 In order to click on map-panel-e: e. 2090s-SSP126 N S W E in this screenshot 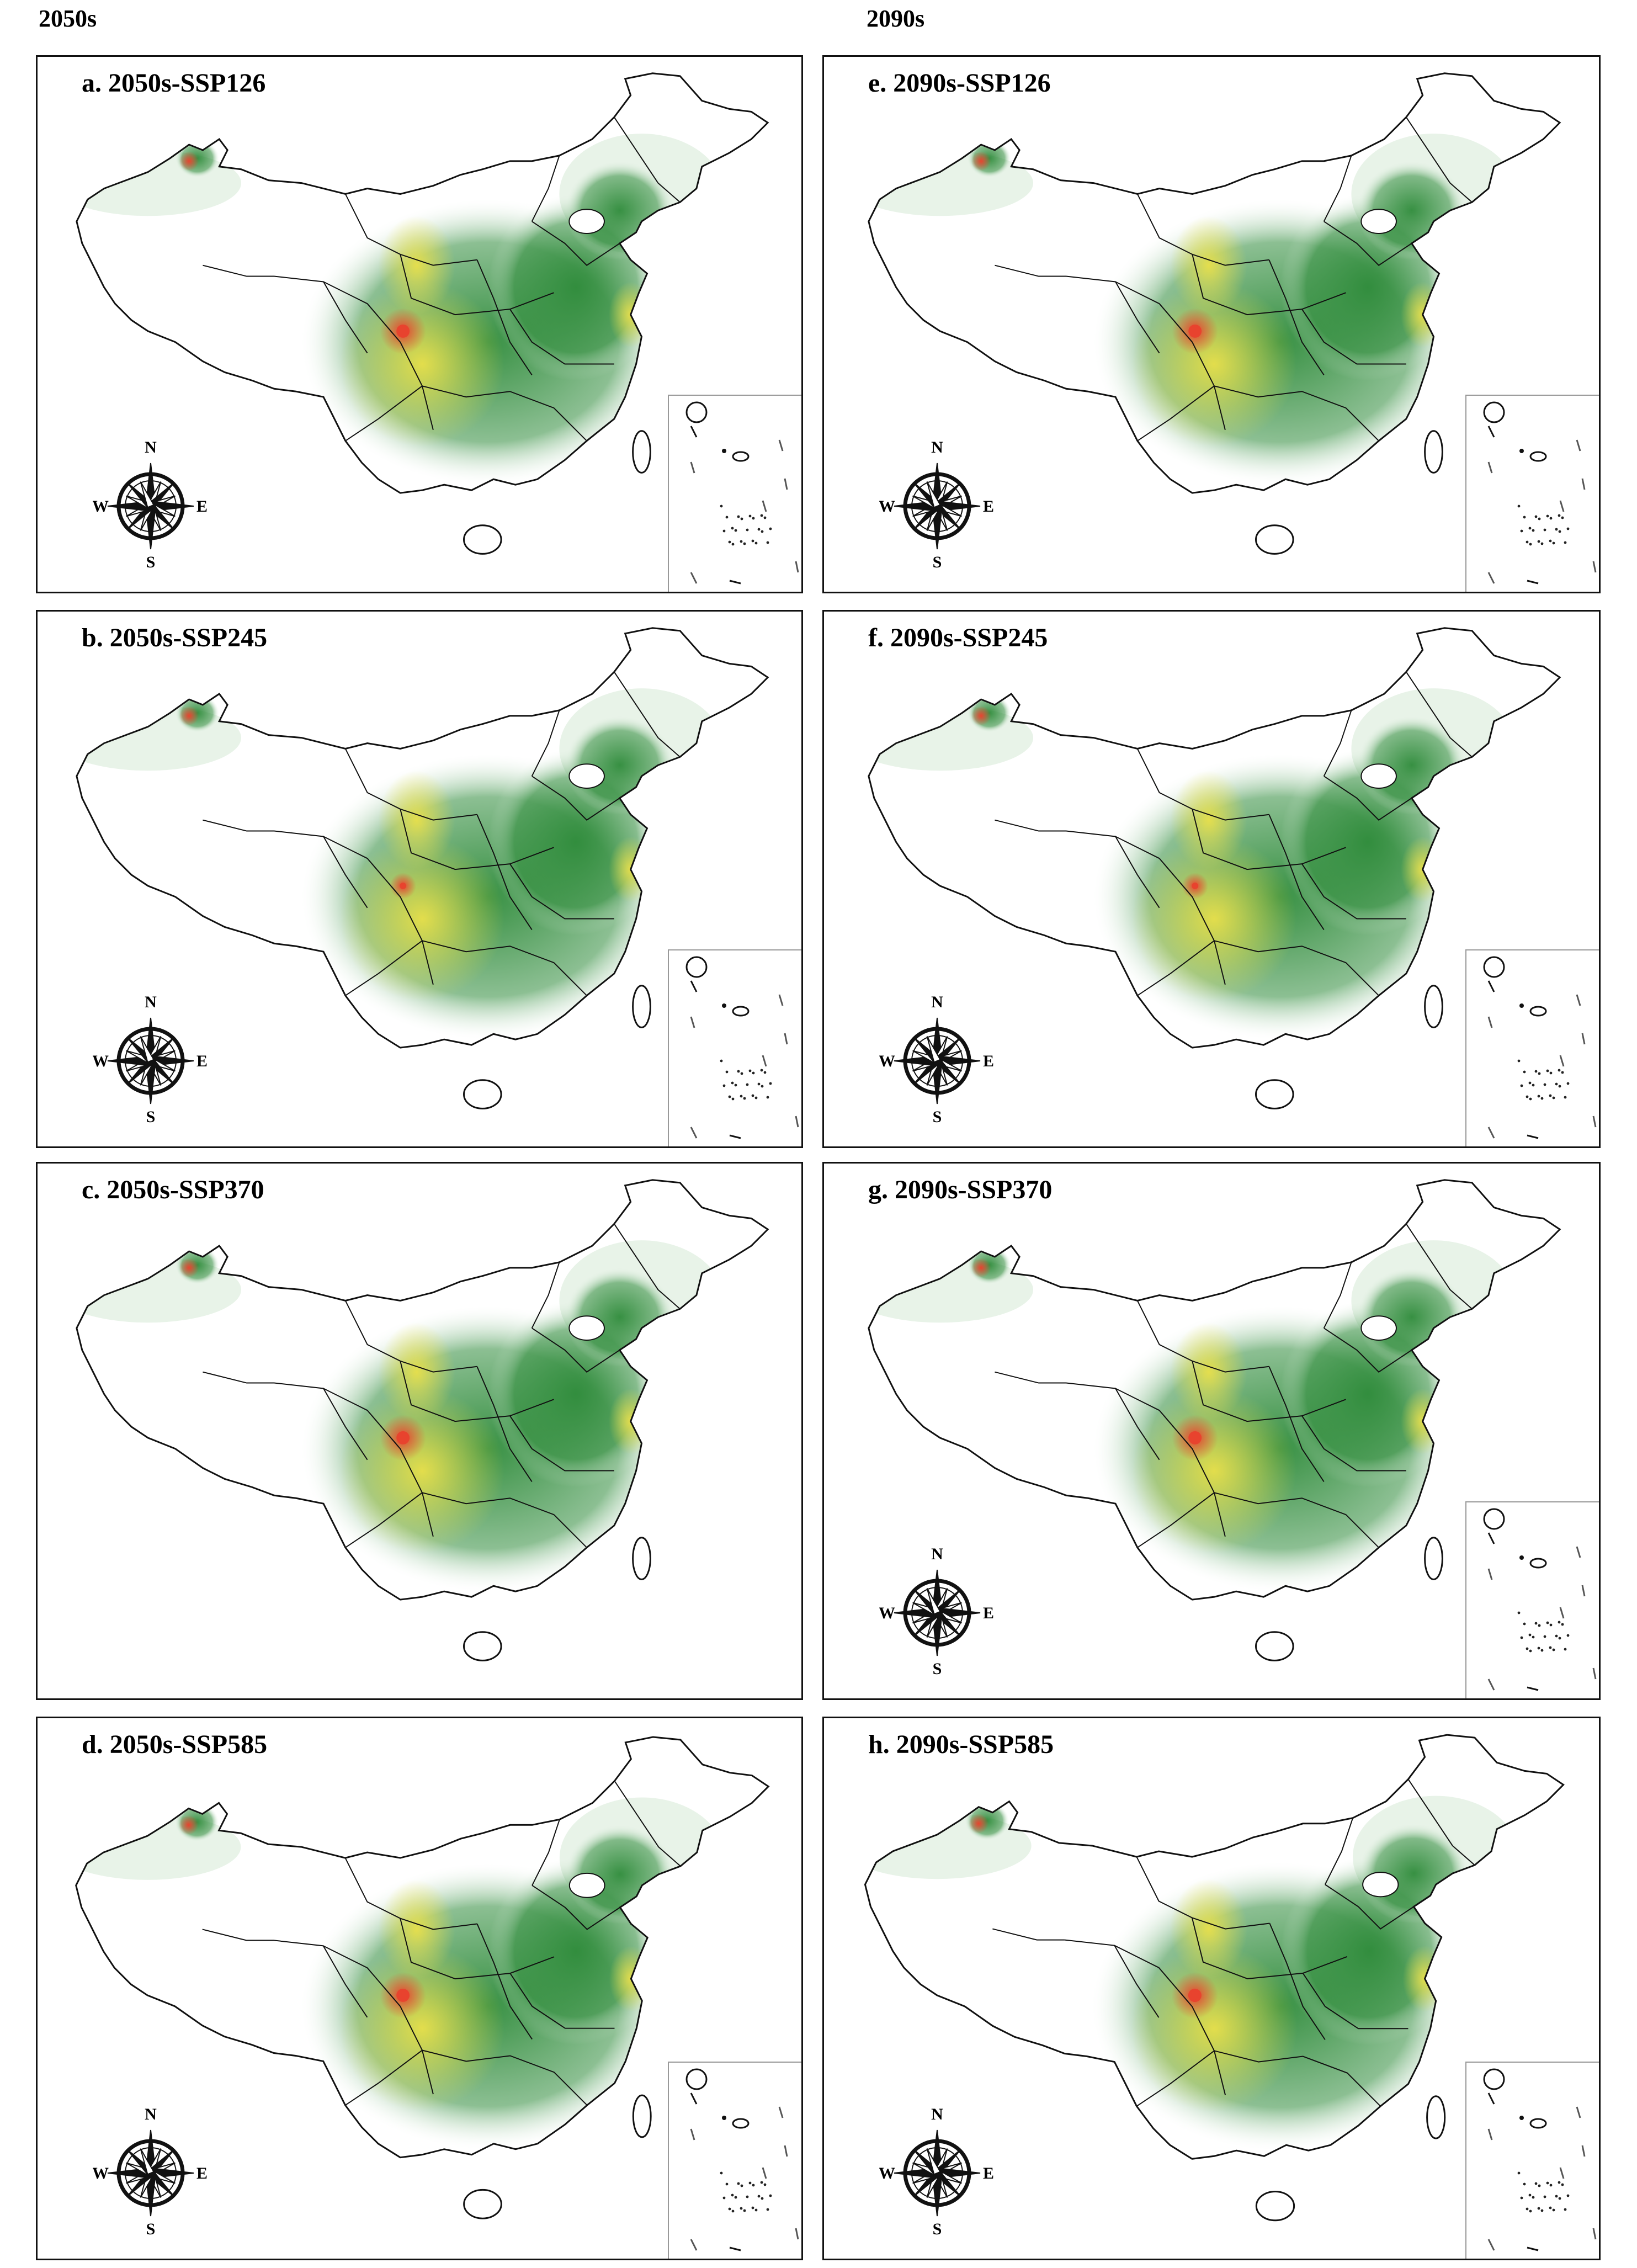, I will do `click(1212, 324)`.